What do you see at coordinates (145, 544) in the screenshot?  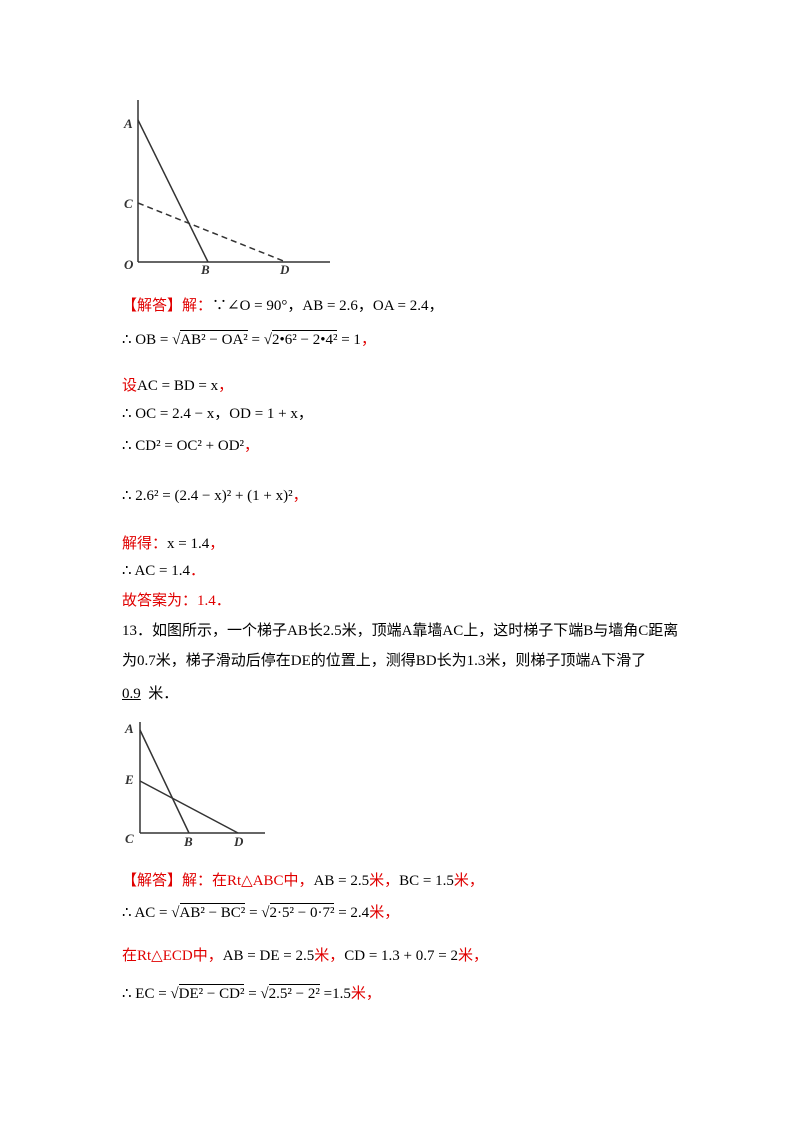 I see `text-run: 解得：` at bounding box center [145, 544].